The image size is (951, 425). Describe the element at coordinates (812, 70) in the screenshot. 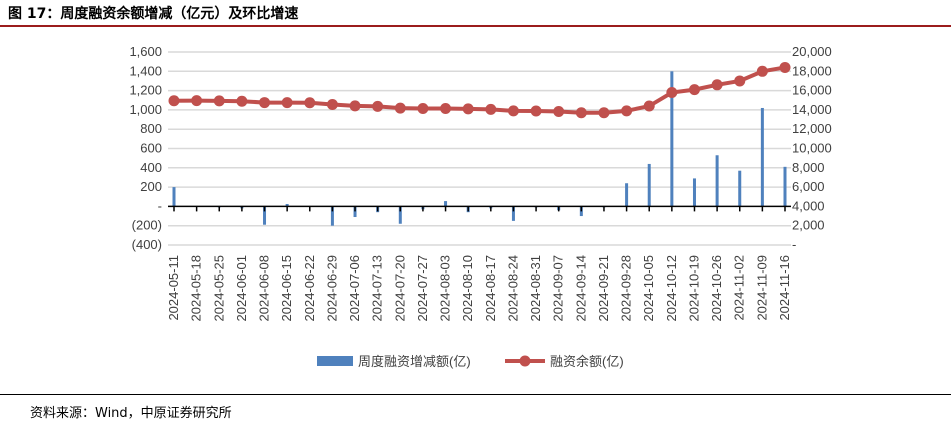

I see `right-tick-label: 18,000` at that location.